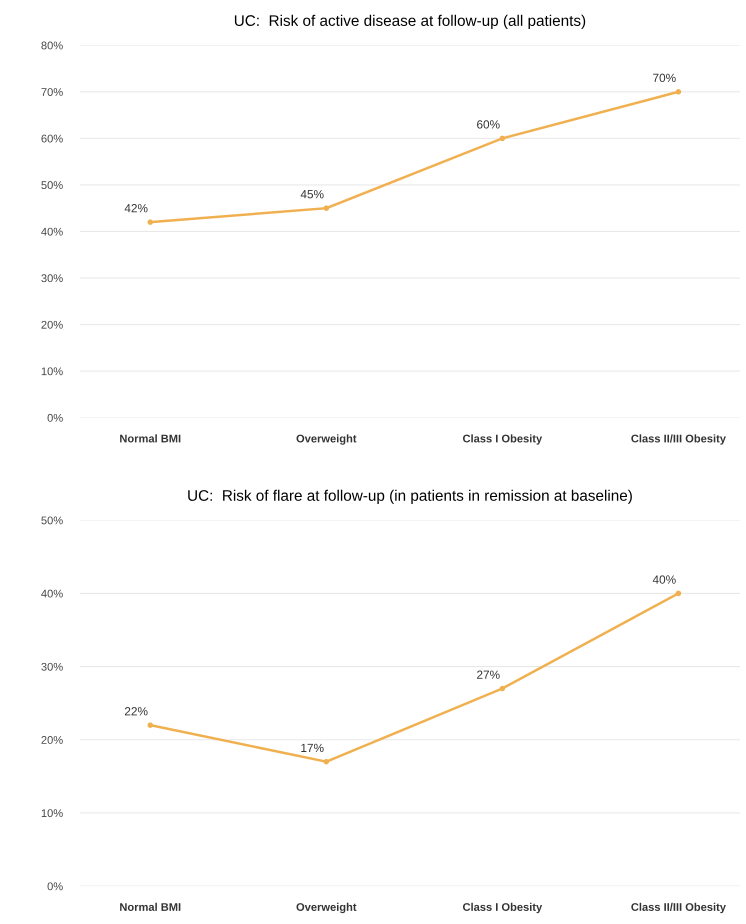 Image resolution: width=746 pixels, height=924 pixels. What do you see at coordinates (664, 579) in the screenshot?
I see `data-label: 40%` at bounding box center [664, 579].